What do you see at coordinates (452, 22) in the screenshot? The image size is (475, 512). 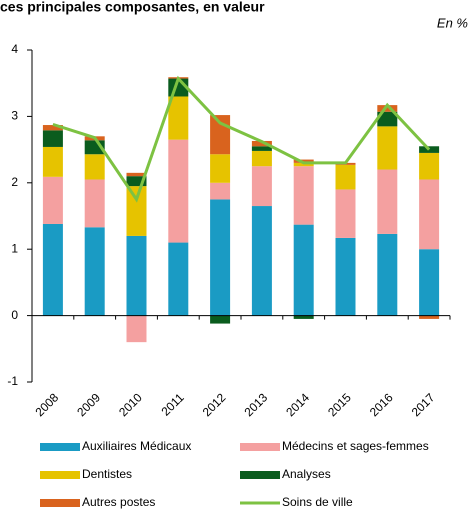 I see `unit-label: En %` at bounding box center [452, 22].